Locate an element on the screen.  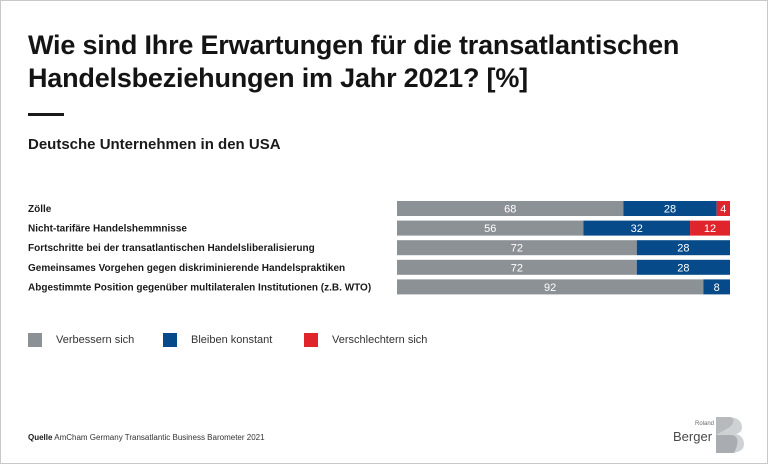
bar-value-label: 32 is located at coordinates (637, 229).